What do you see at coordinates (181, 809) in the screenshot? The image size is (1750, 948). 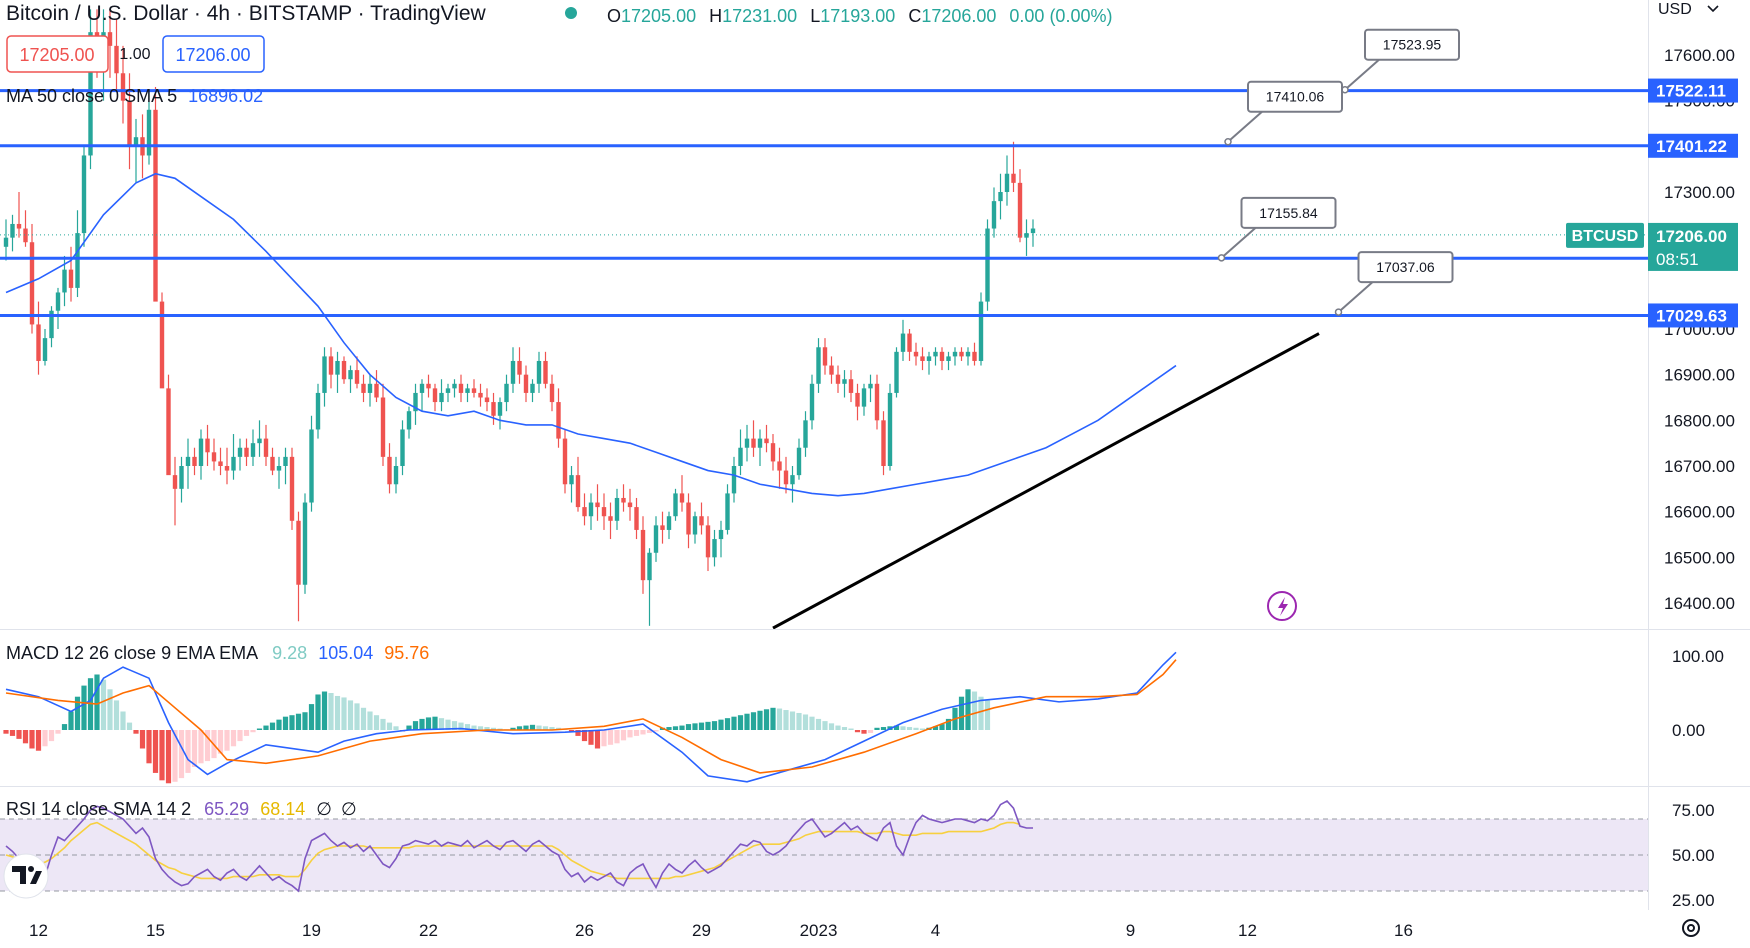 I see `rsi-legend: RSI 14 close SMA 14 2 65.29 68.14 ∅ ∅` at bounding box center [181, 809].